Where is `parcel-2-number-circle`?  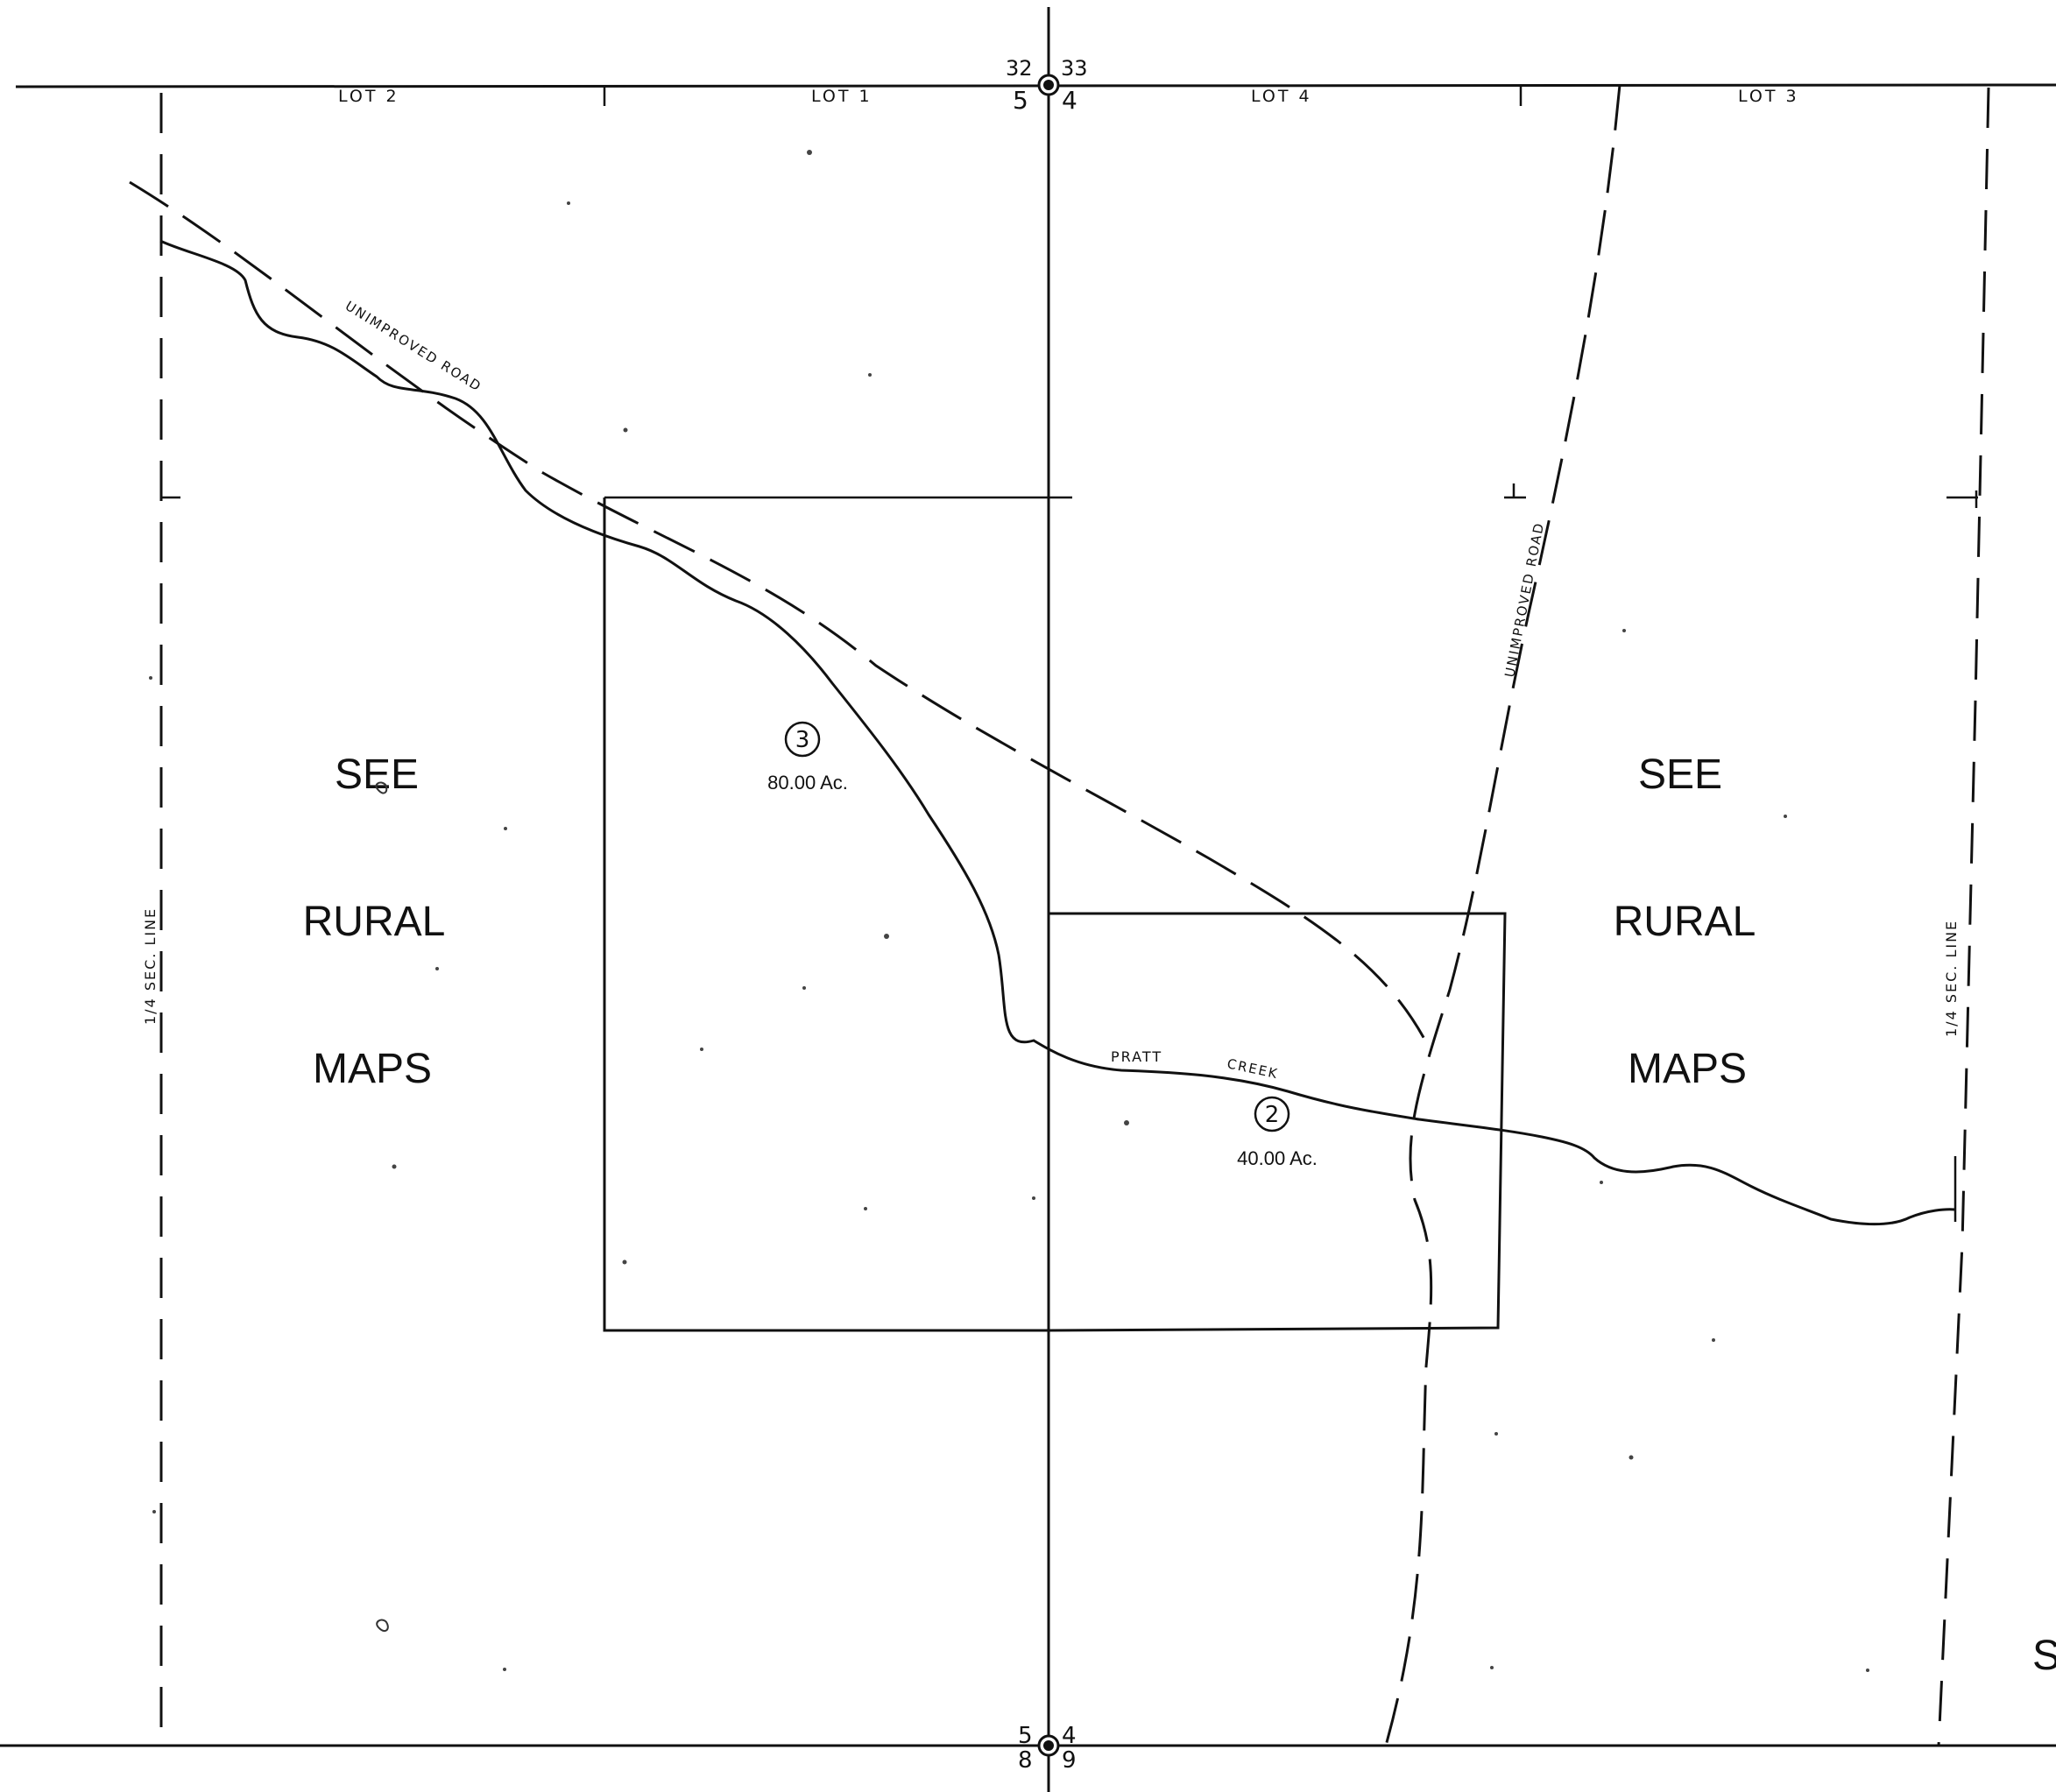
parcel-2-number-circle is located at coordinates (1272, 1114).